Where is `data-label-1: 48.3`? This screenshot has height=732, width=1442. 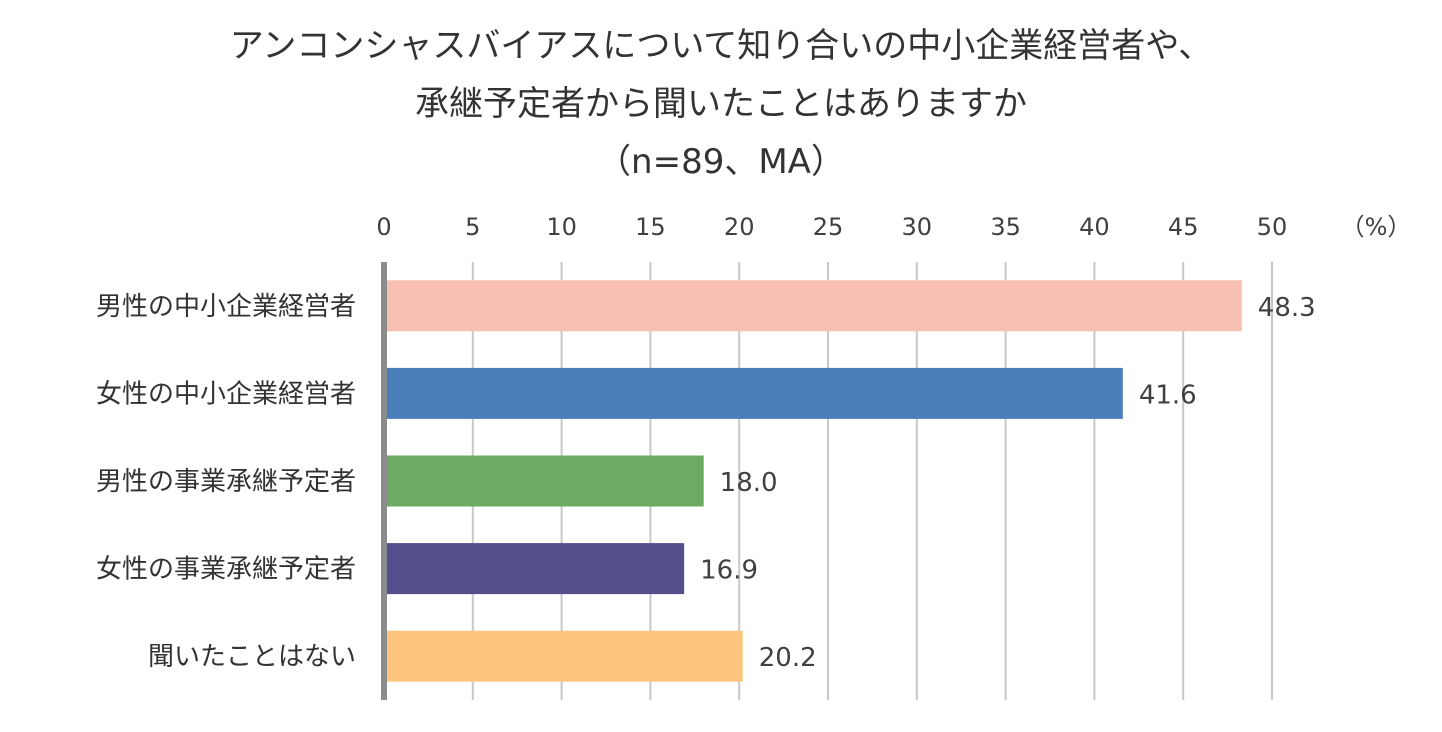
data-label-1: 48.3 is located at coordinates (1287, 308).